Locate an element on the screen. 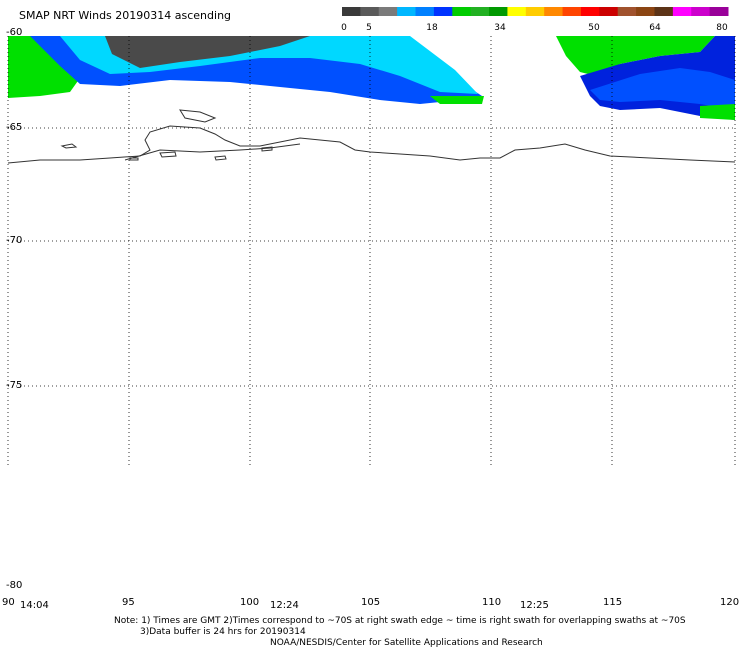 Image resolution: width=740 pixels, height=650 pixels. scale-label-50: 50 is located at coordinates (594, 28).